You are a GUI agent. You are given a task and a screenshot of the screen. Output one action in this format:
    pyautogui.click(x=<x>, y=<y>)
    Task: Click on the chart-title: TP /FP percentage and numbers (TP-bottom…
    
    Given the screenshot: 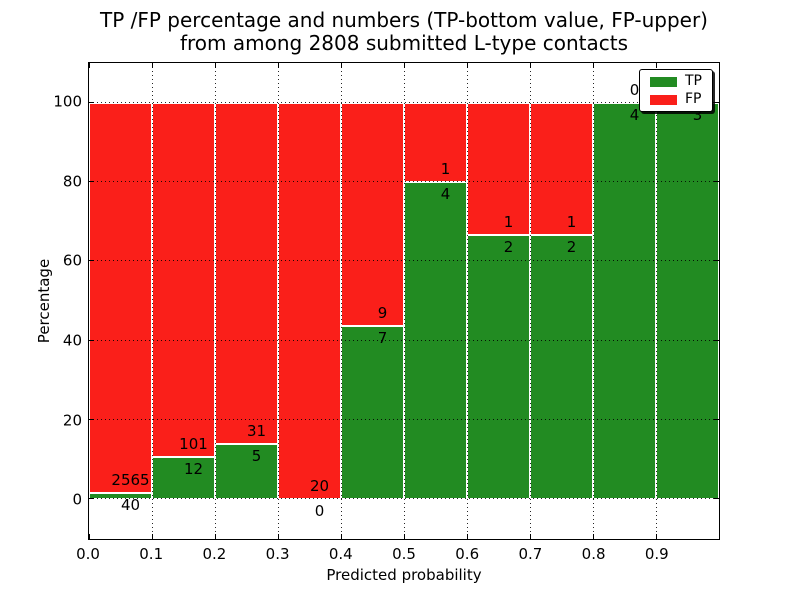 What is the action you would take?
    pyautogui.click(x=404, y=32)
    